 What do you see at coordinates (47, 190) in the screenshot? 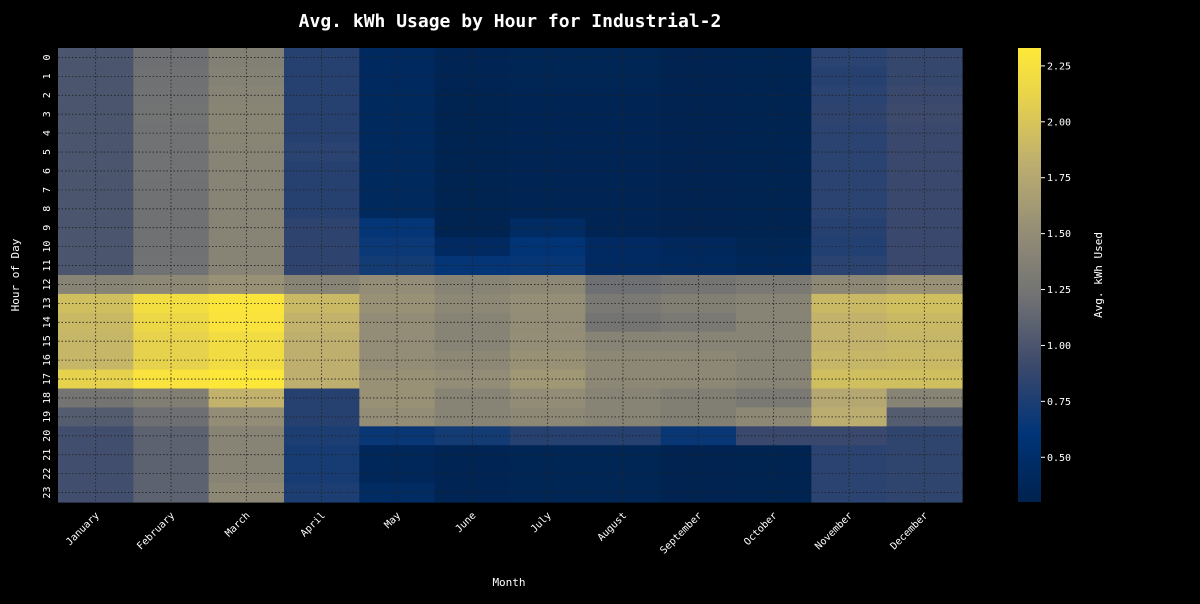
I see `y-tick-label: 7` at bounding box center [47, 190].